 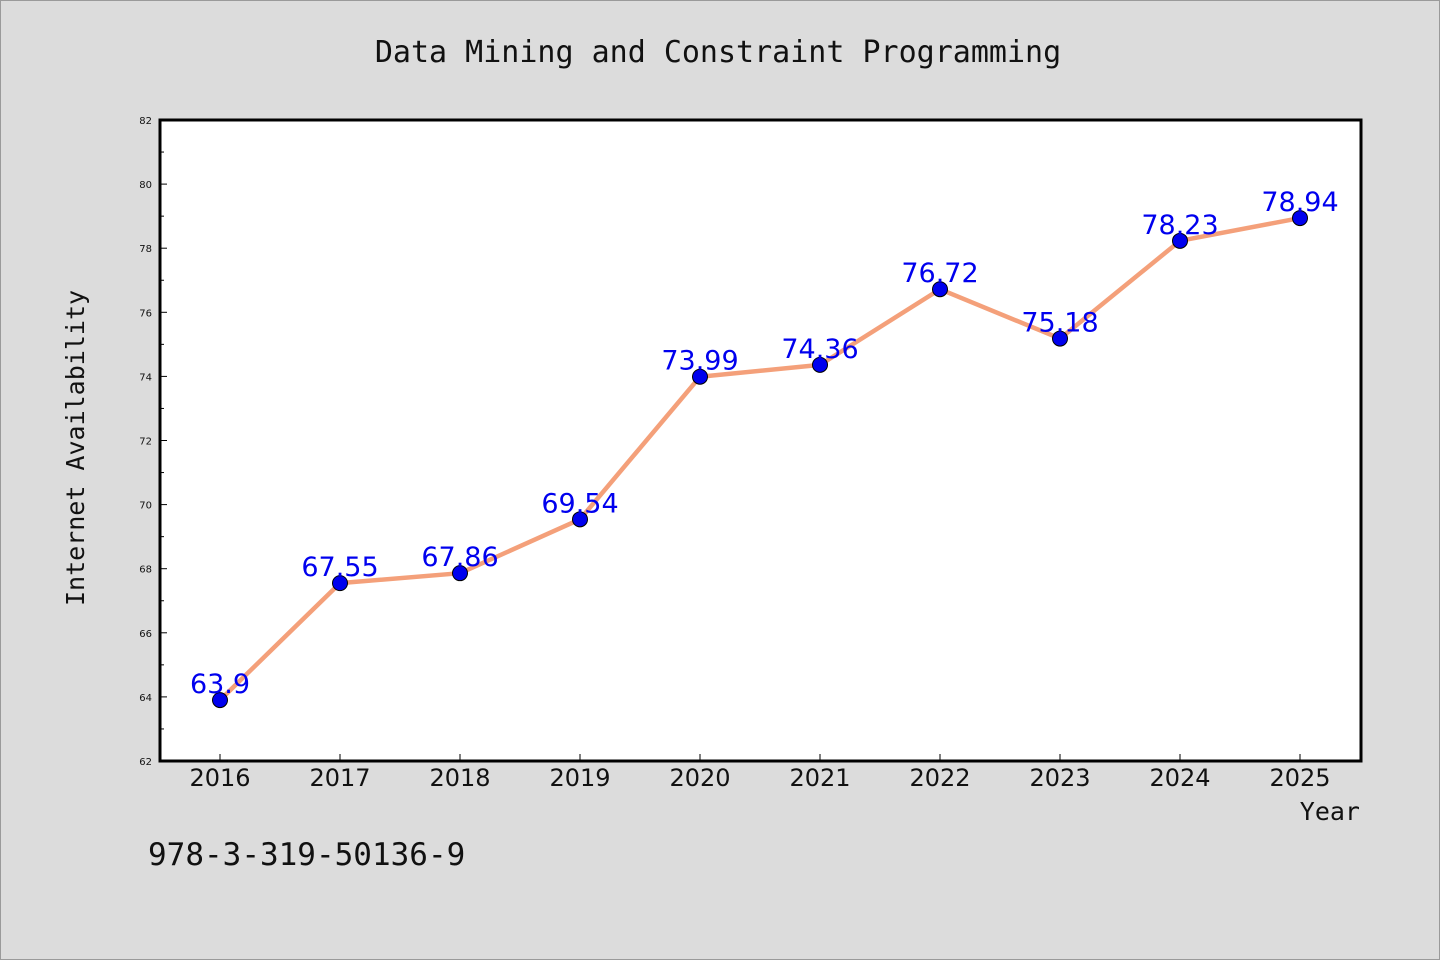 I want to click on data-label: 75.18, so click(x=1059, y=323).